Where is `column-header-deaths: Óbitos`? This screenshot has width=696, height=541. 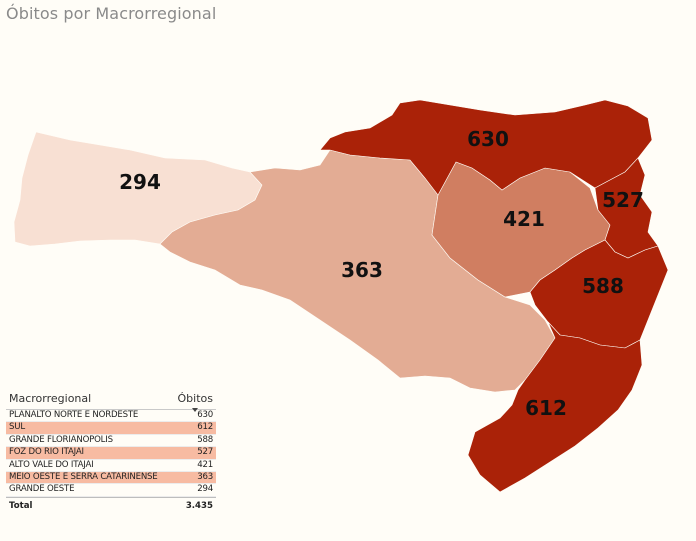 column-header-deaths: Óbitos is located at coordinates (195, 402).